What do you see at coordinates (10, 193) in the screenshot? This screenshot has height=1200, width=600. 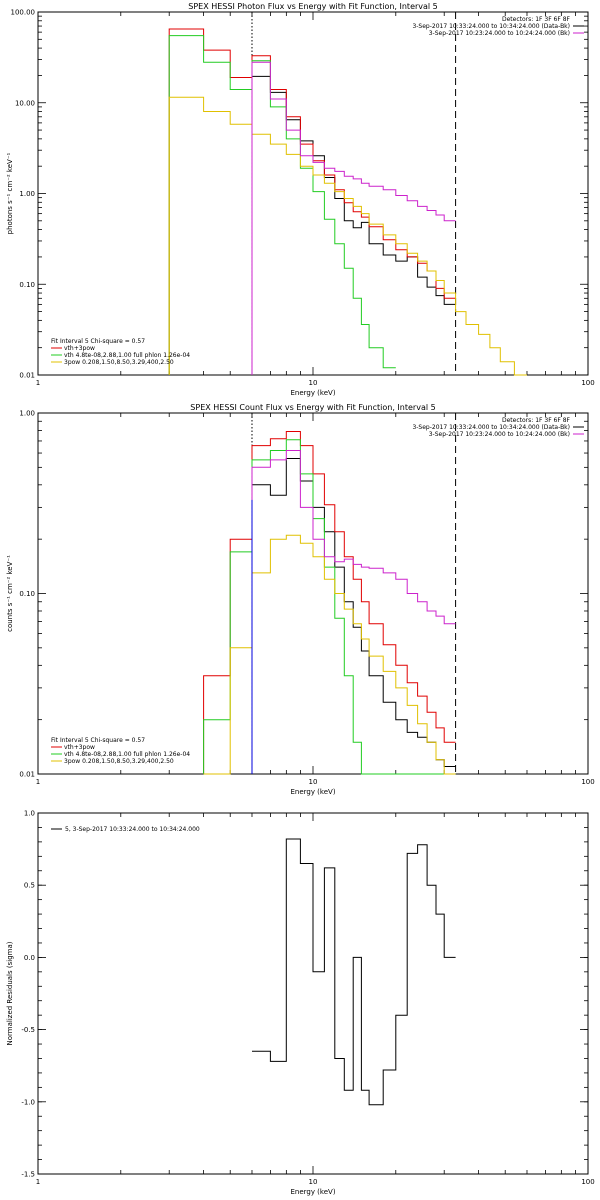 I see `y-axis-label: photons s⁻¹ cm⁻² keV⁻¹` at bounding box center [10, 193].